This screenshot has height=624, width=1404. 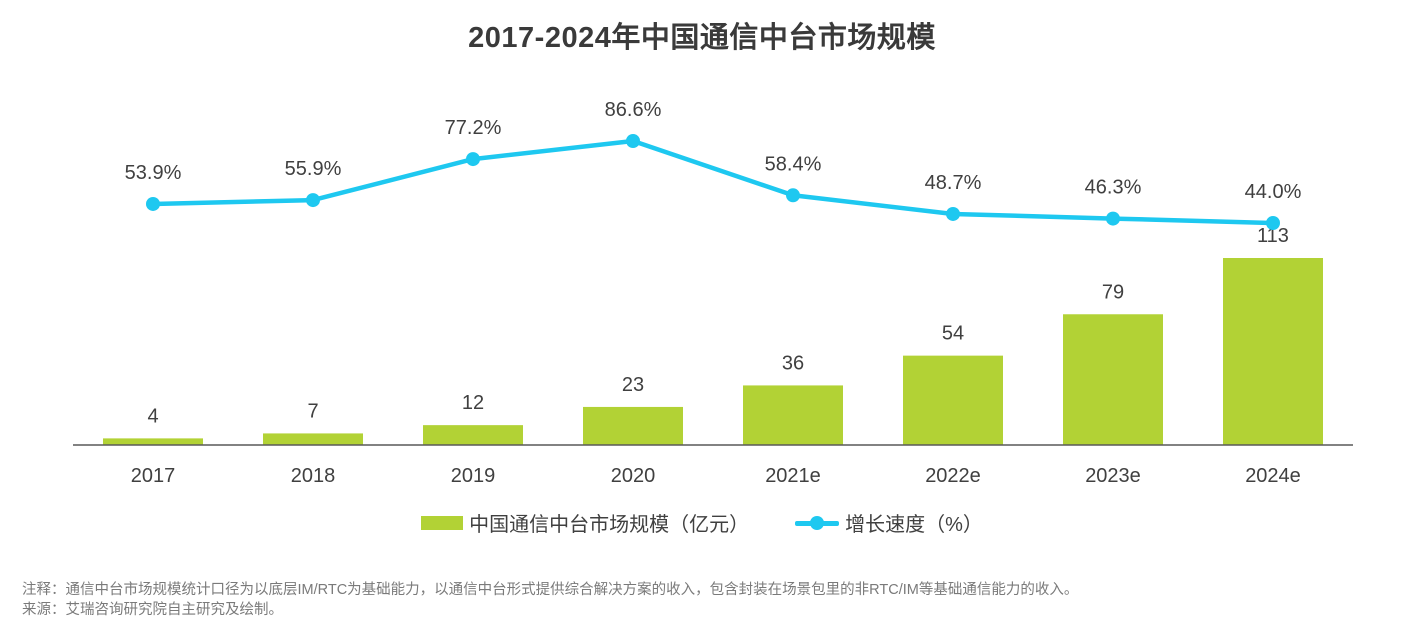 I want to click on x-tick-2020: 2020, so click(x=633, y=476).